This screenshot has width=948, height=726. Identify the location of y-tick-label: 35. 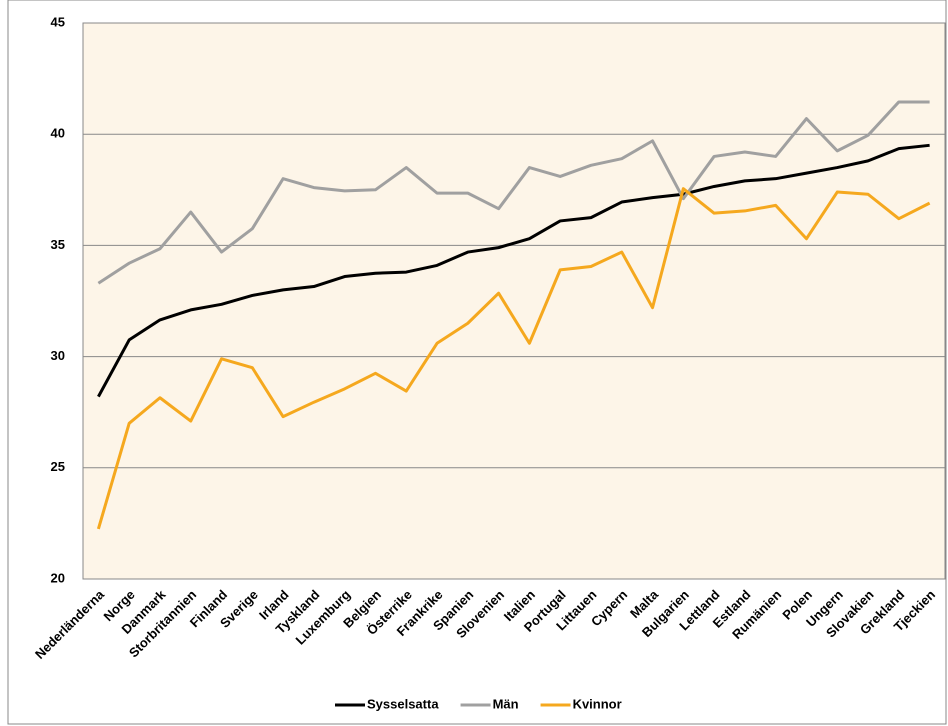
(58, 244).